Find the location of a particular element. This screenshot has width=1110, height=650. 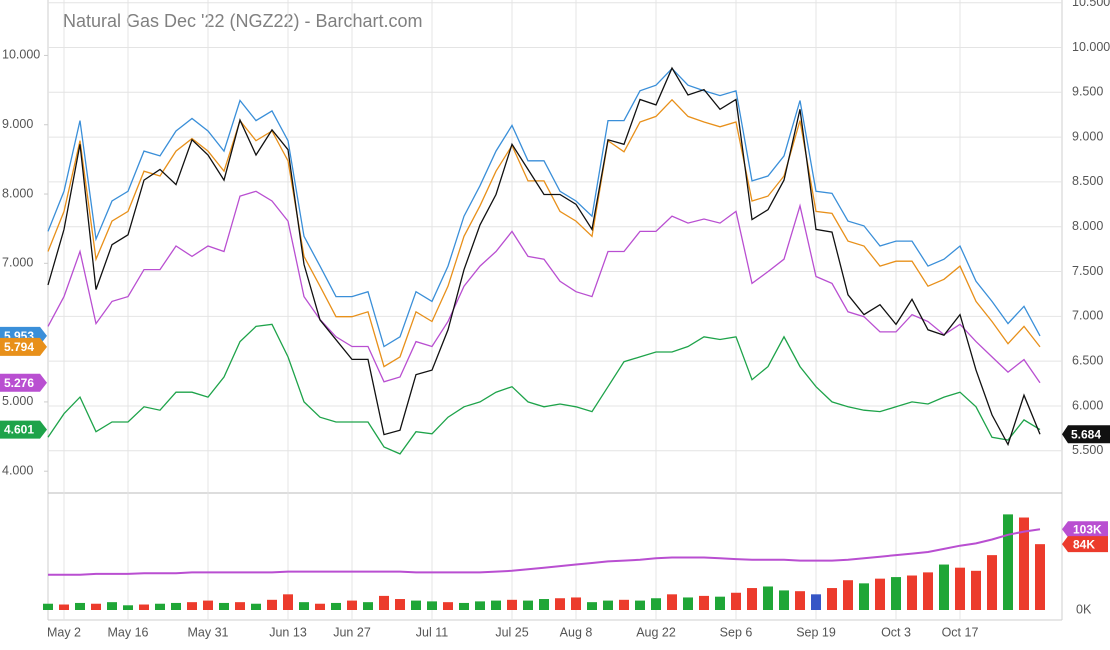

x-tick-label: Aug 8 is located at coordinates (576, 632).